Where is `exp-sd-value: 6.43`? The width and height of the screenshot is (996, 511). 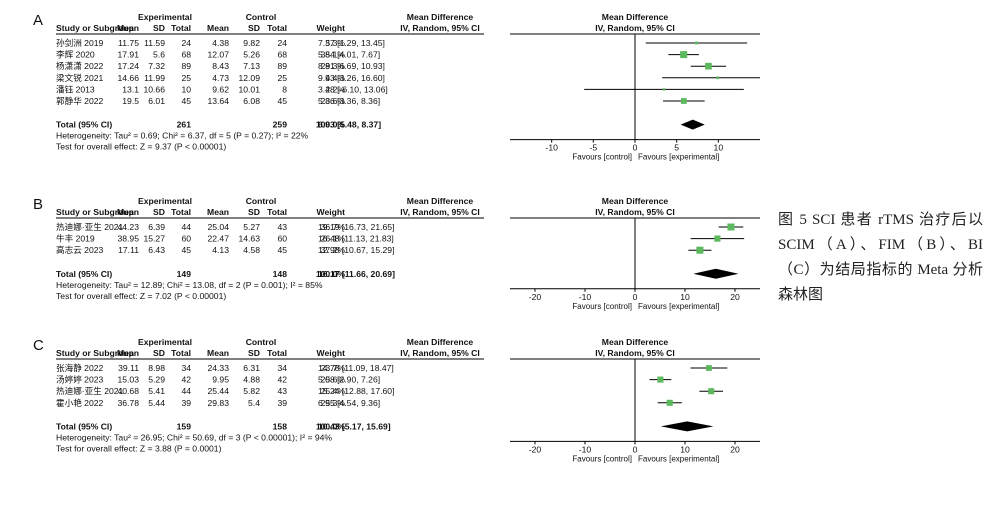 exp-sd-value: 6.43 is located at coordinates (156, 250).